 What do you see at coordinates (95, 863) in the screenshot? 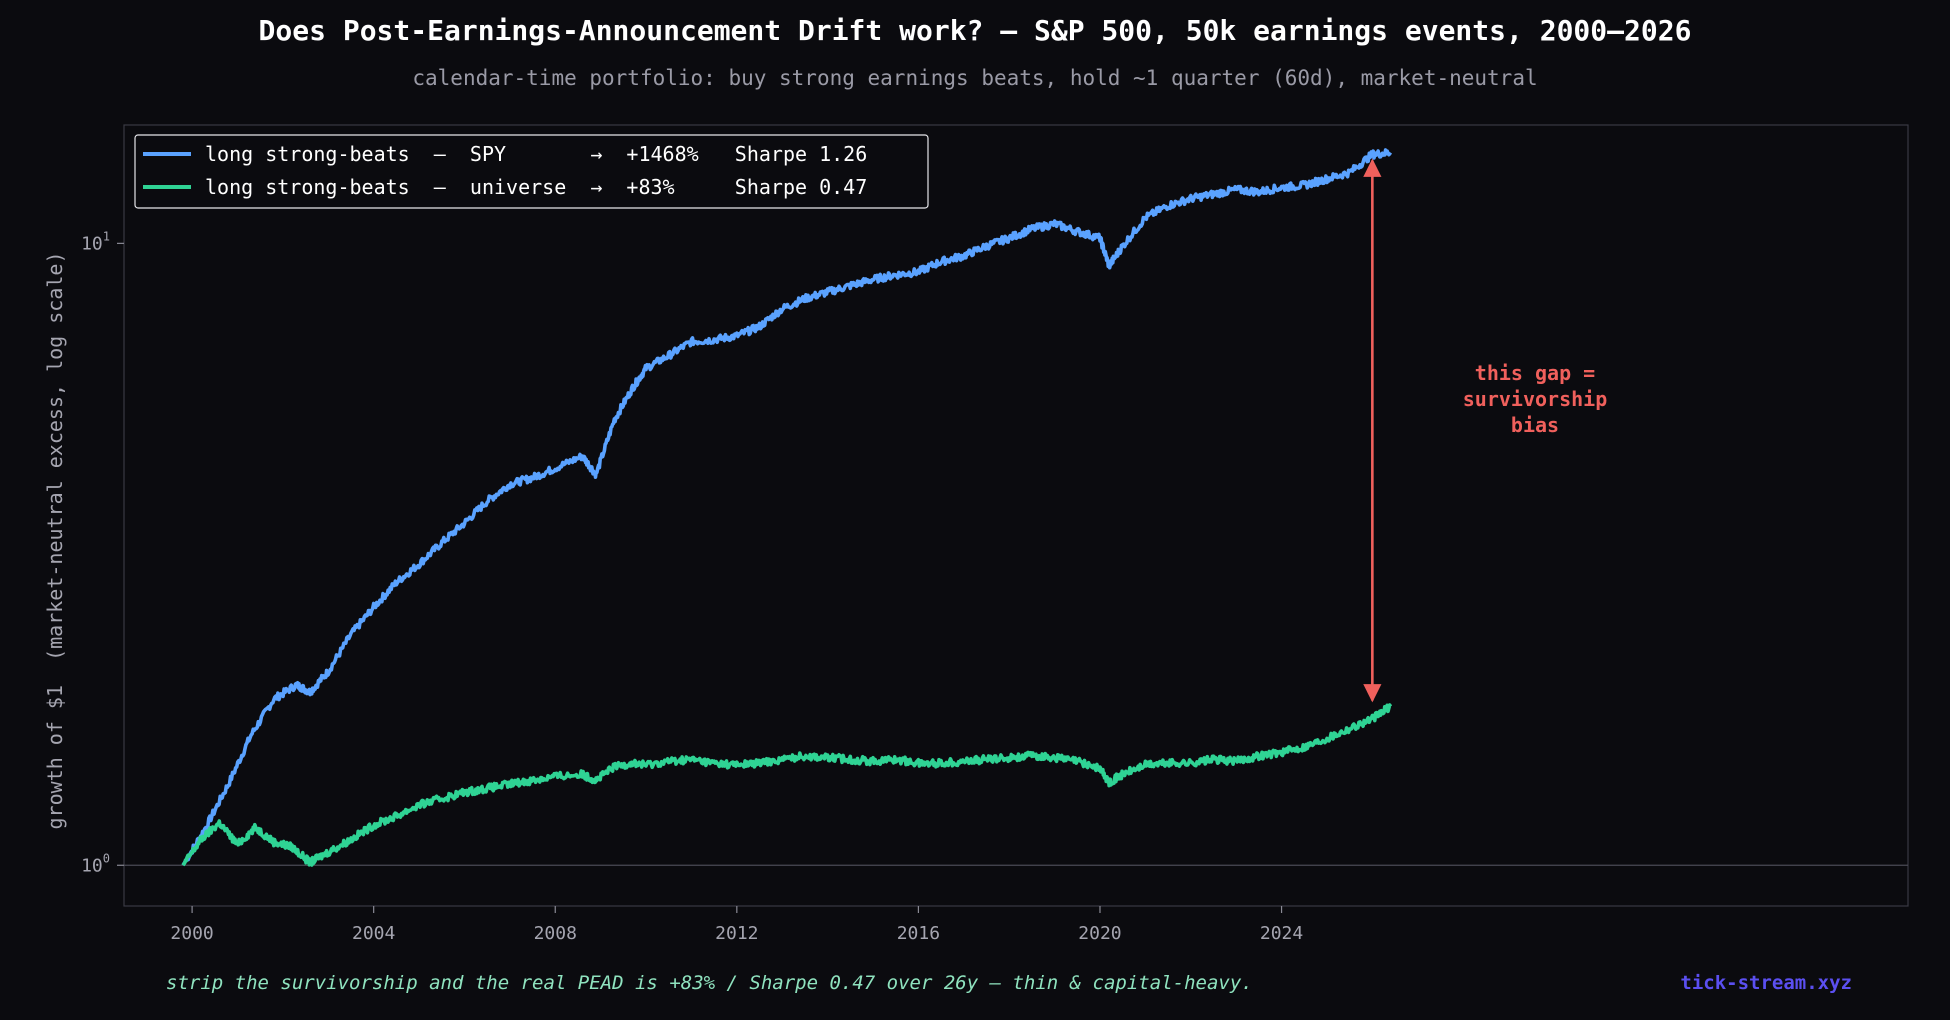
I see `y-tick-label: 10⁰` at bounding box center [95, 863].